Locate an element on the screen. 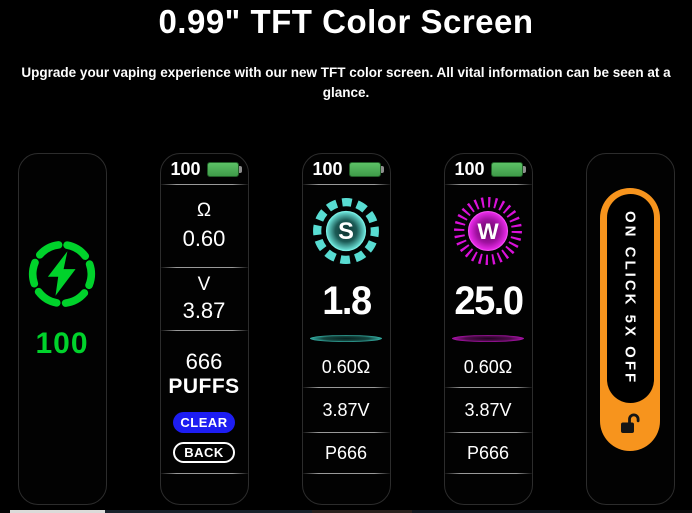 Image resolution: width=692 pixels, height=513 pixels. screen-watt-mode: 100 W 25.0 0.60Ω 3.87V is located at coordinates (488, 329).